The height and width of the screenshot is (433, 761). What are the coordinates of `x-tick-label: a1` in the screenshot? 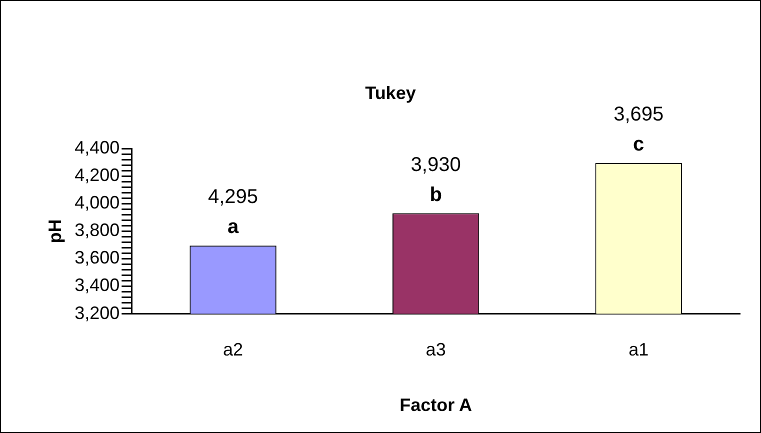 It's located at (638, 350).